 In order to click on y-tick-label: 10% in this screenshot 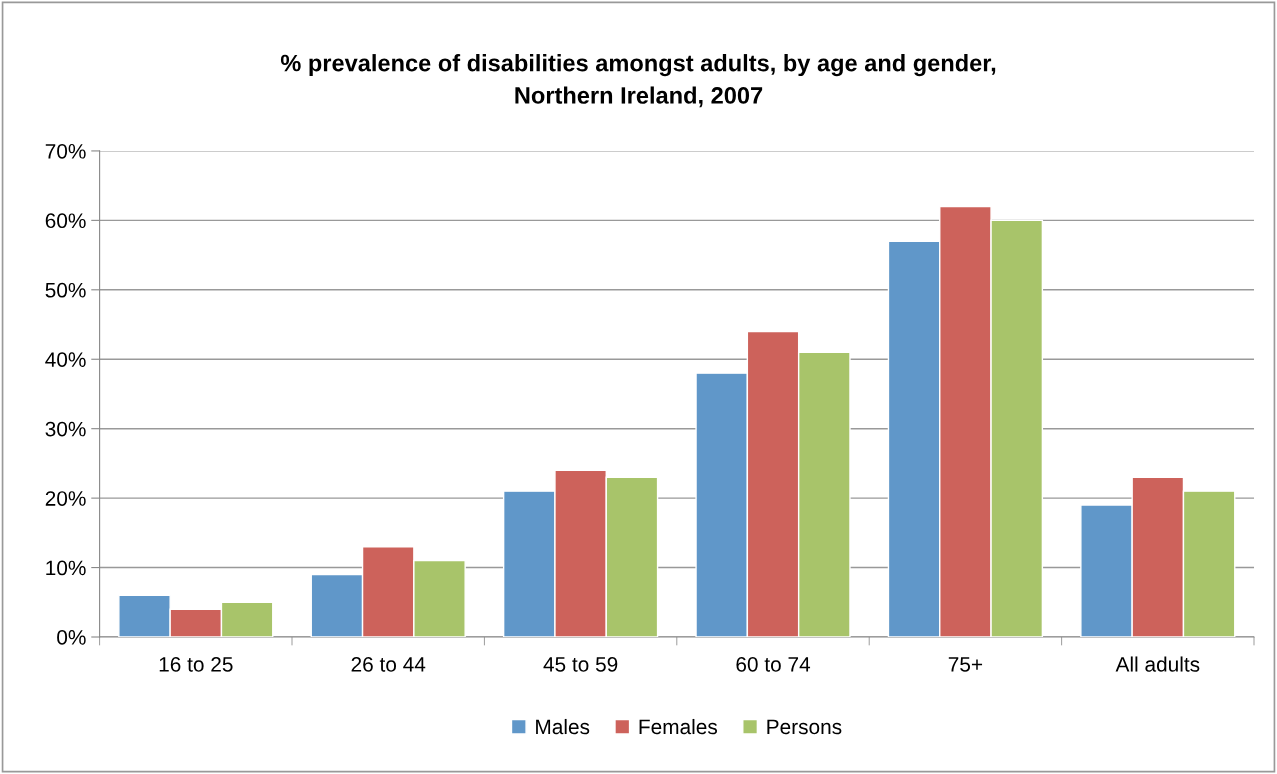, I will do `click(66, 568)`.